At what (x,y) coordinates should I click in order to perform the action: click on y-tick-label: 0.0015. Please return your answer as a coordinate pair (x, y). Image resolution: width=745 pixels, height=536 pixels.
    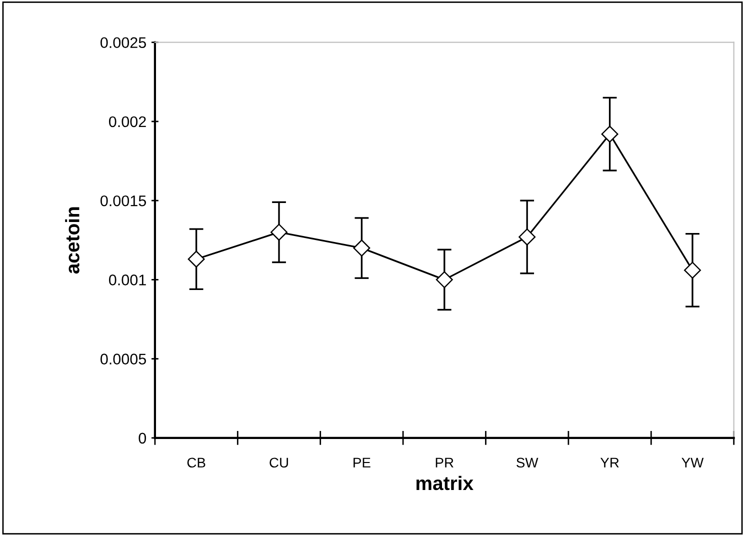
    Looking at the image, I should click on (123, 200).